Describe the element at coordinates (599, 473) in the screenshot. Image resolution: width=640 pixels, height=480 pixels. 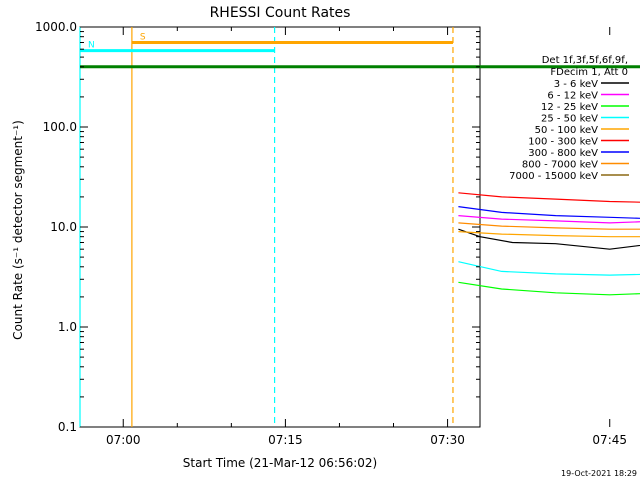
I see `footer-timestamp: 19-Oct-2021 18:29` at that location.